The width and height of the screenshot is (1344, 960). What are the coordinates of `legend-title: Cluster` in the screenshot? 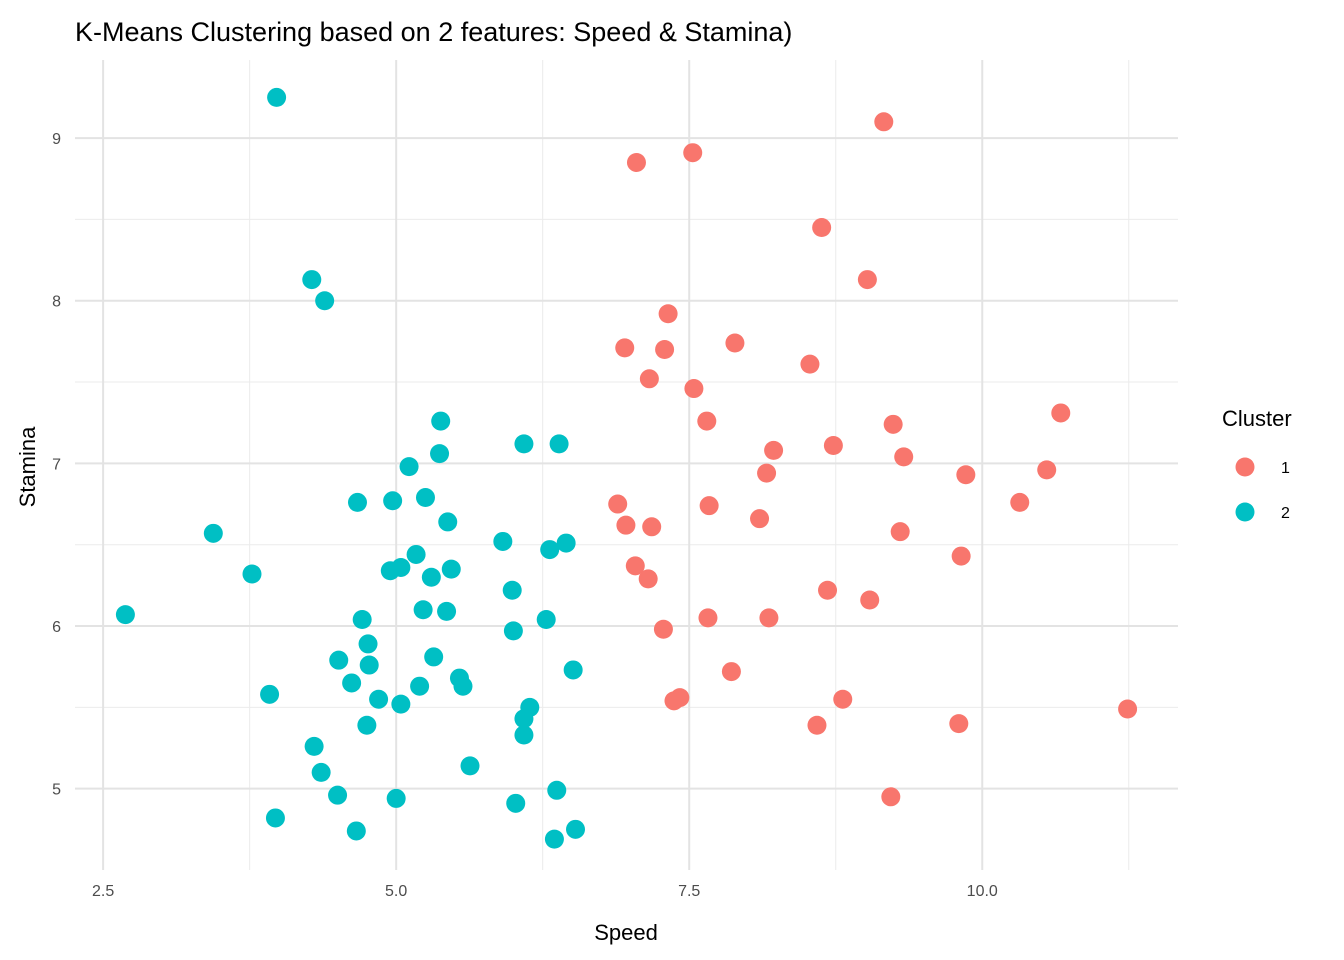 It's located at (1257, 418).